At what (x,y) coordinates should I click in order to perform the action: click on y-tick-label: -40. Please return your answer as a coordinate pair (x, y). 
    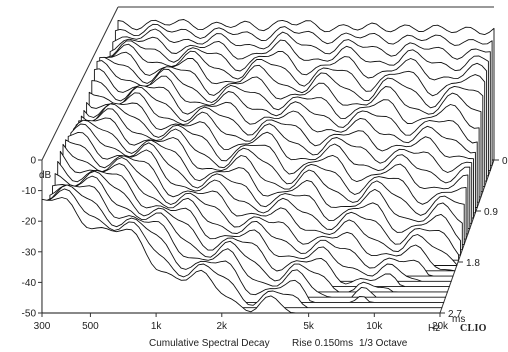
    Looking at the image, I should click on (29, 283).